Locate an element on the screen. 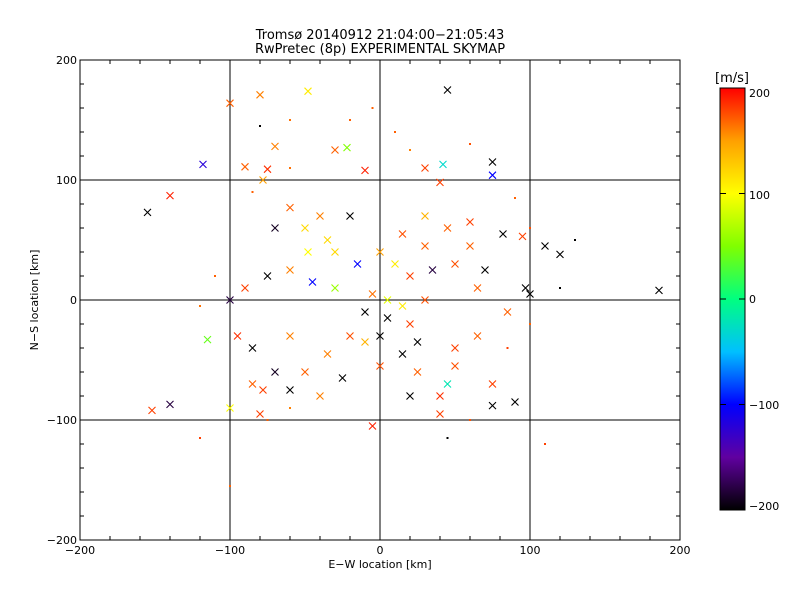  colorbar-tick-label: 100 is located at coordinates (759, 195).